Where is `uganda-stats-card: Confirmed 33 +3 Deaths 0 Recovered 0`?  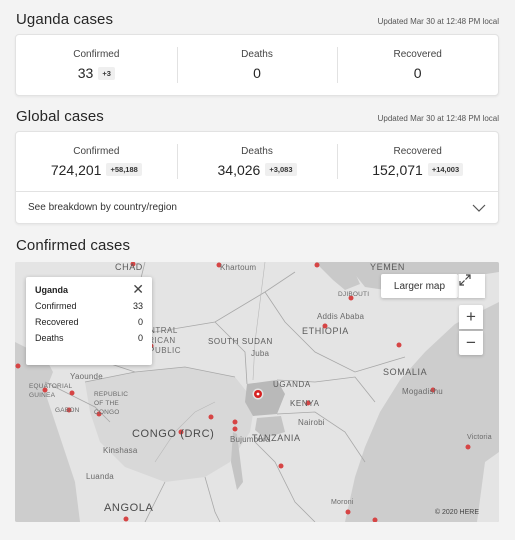
uganda-stats-card: Confirmed 33 +3 Deaths 0 Recovered 0 is located at coordinates (257, 65).